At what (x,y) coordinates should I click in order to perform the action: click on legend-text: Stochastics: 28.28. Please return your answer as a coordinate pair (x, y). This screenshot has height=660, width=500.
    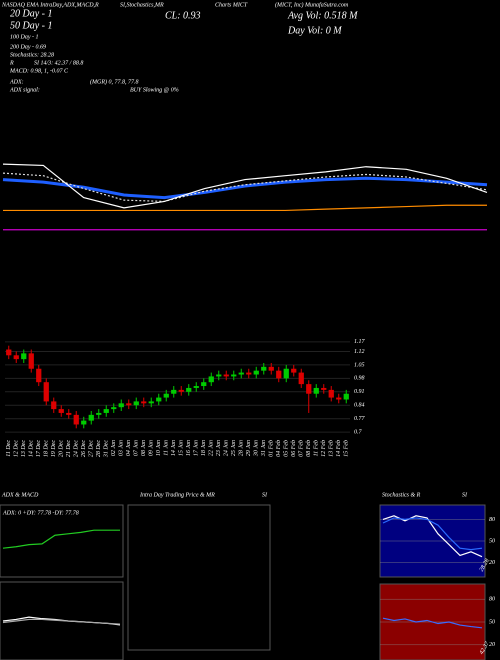
    Looking at the image, I should click on (32, 55).